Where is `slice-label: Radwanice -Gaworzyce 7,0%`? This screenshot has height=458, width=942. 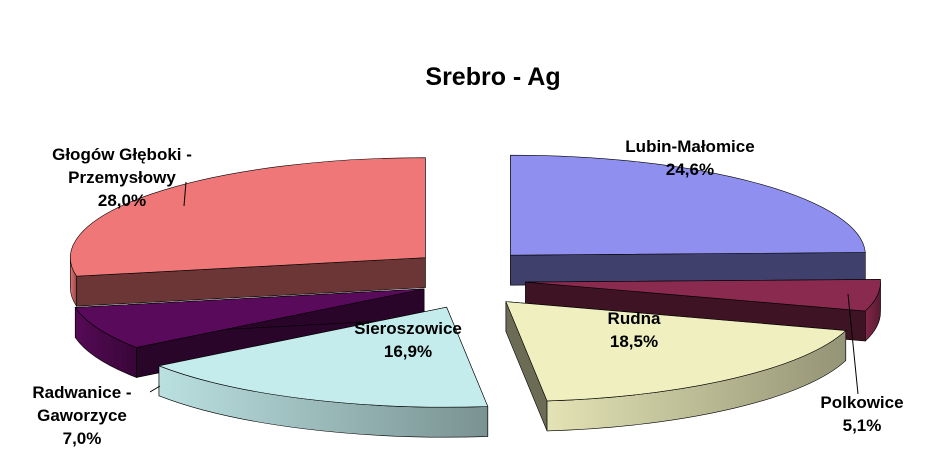 slice-label: Radwanice -Gaworzyce 7,0% is located at coordinates (81, 415).